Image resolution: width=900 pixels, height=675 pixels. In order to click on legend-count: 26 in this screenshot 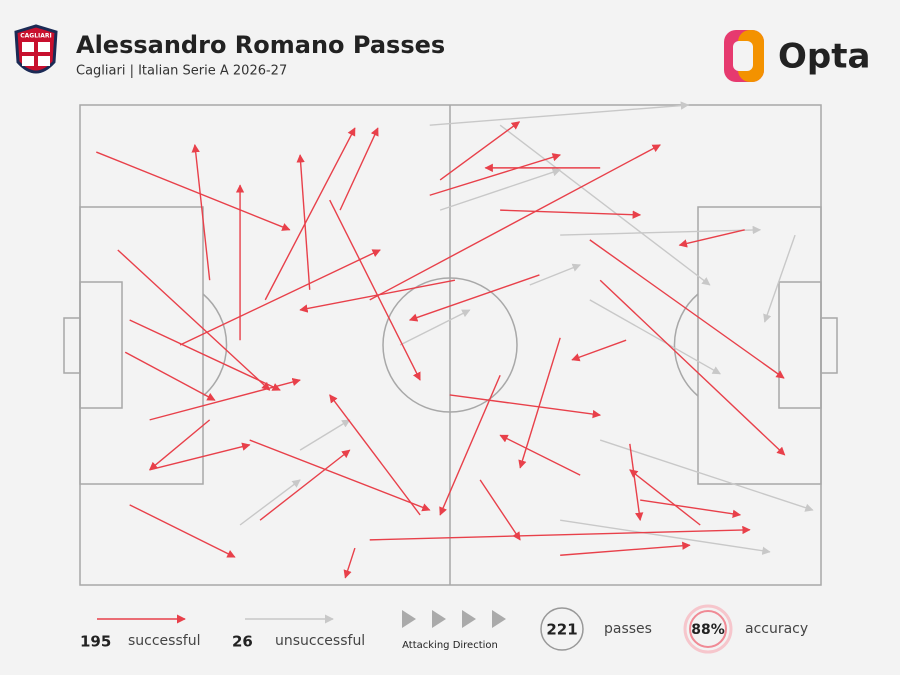, I will do `click(242, 642)`.